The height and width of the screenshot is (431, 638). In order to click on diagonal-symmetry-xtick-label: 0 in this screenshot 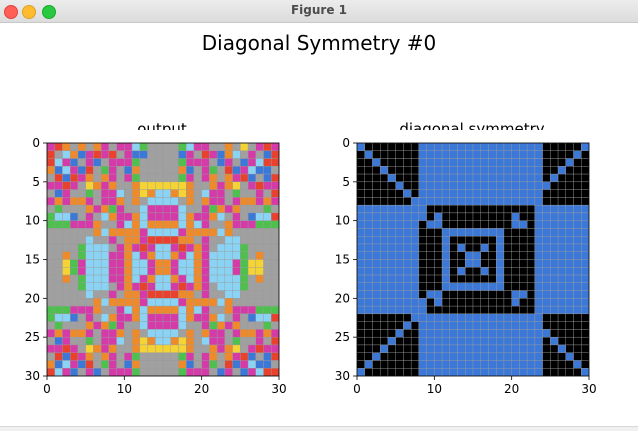, I will do `click(357, 389)`.